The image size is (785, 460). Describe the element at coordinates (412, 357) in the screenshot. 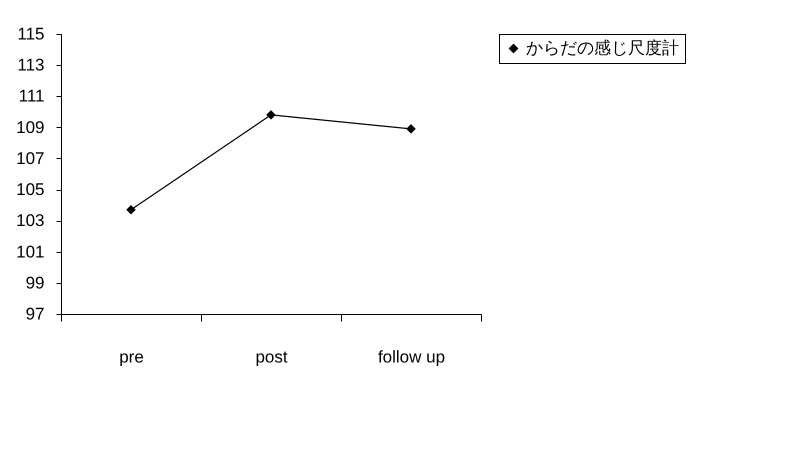

I see `x-tick-label: follow up` at that location.